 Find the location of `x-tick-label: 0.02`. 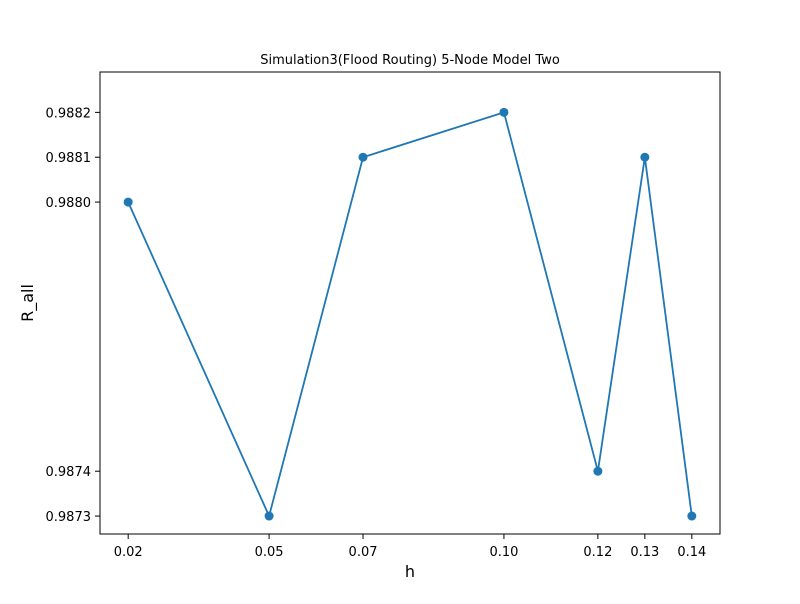

x-tick-label: 0.02 is located at coordinates (128, 552).